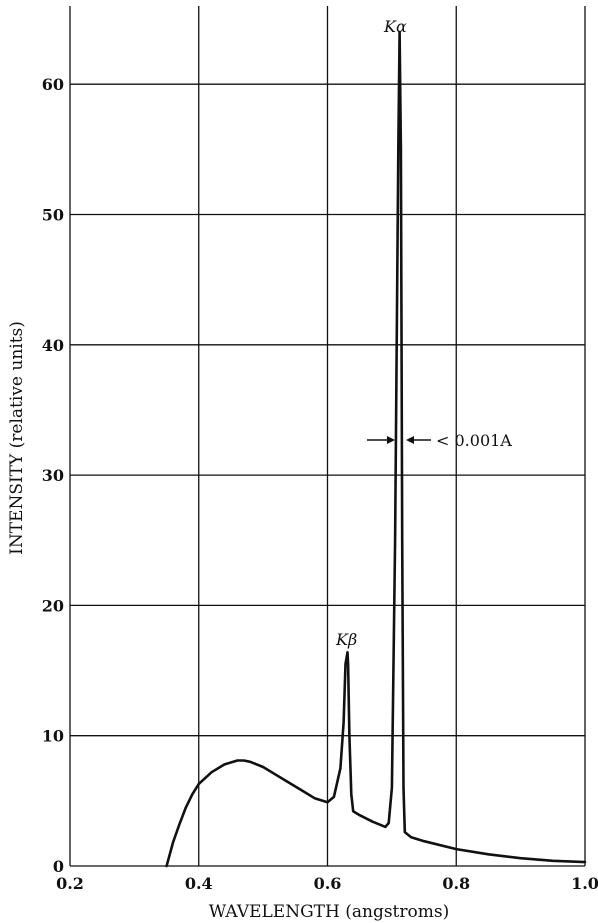  I want to click on y-tick-label: 10, so click(53, 736).